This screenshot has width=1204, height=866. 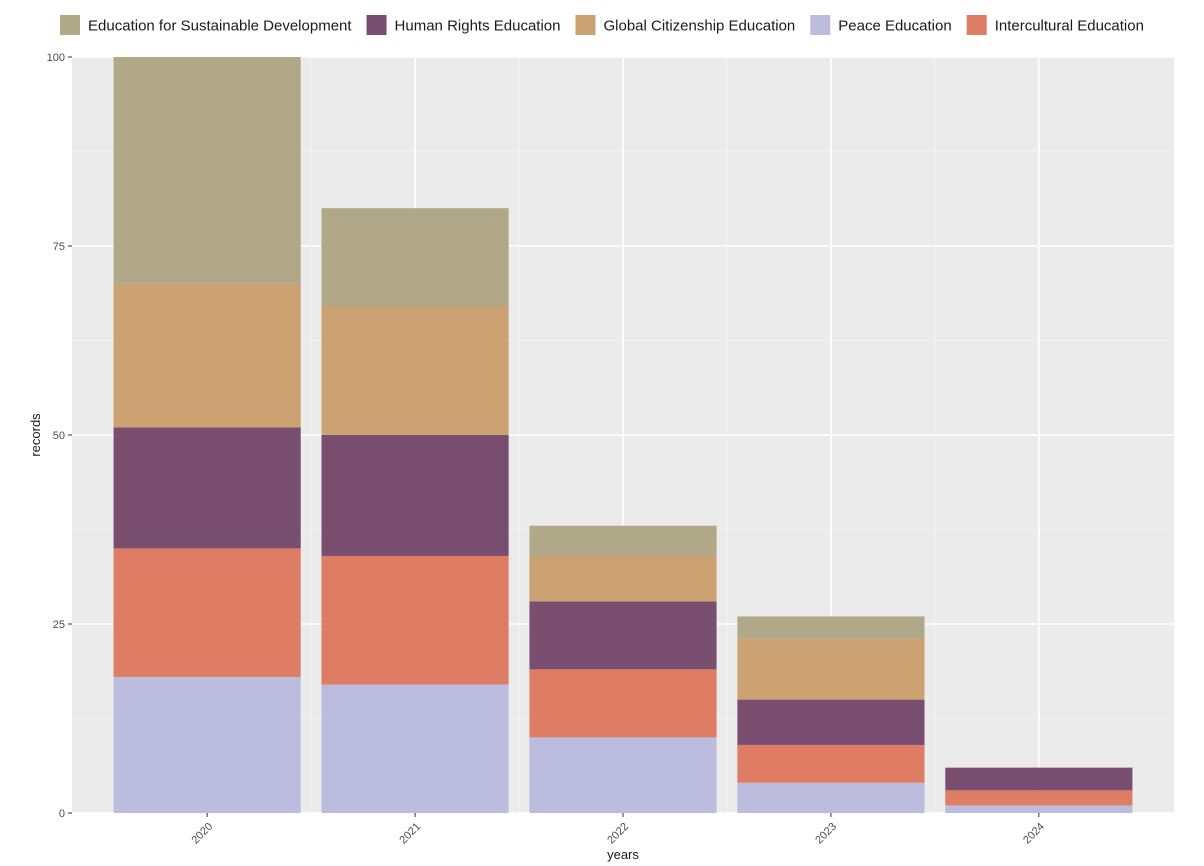 I want to click on x-tick-label: 2022, so click(x=618, y=834).